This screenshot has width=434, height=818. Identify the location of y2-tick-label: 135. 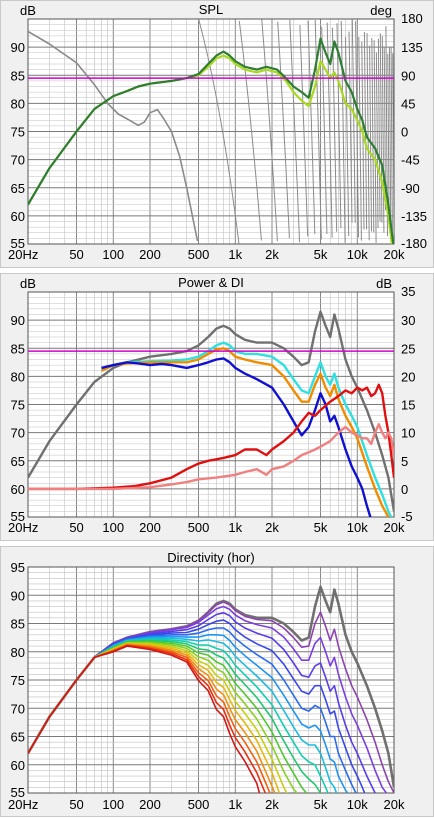
(412, 47).